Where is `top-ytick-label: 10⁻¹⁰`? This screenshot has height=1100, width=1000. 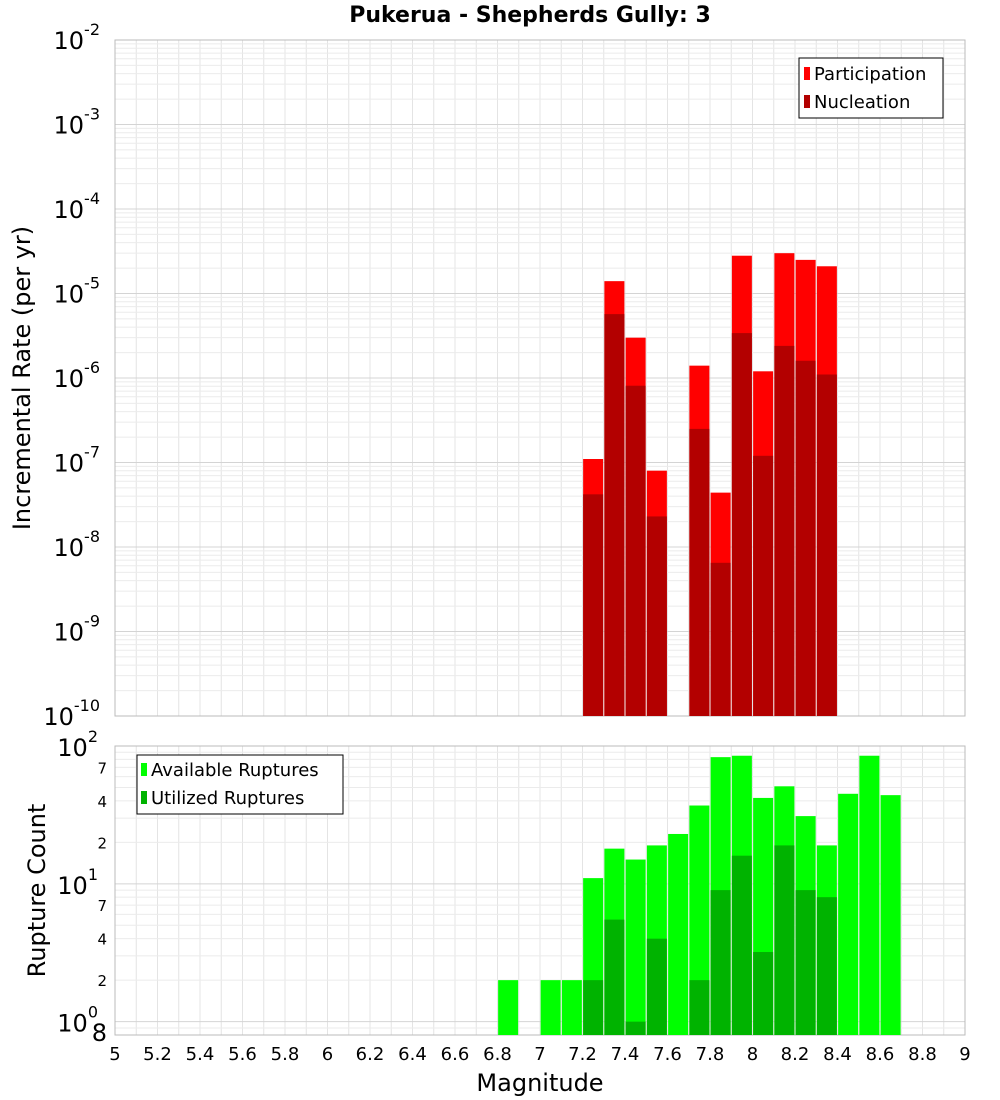
top-ytick-label: 10⁻¹⁰ is located at coordinates (71, 713).